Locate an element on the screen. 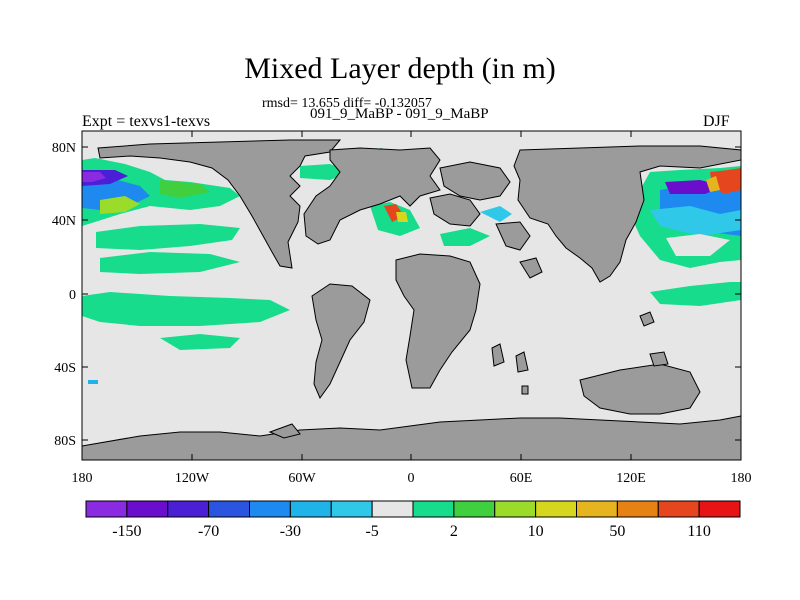  lat-tick-label: 40S is located at coordinates (65, 368).